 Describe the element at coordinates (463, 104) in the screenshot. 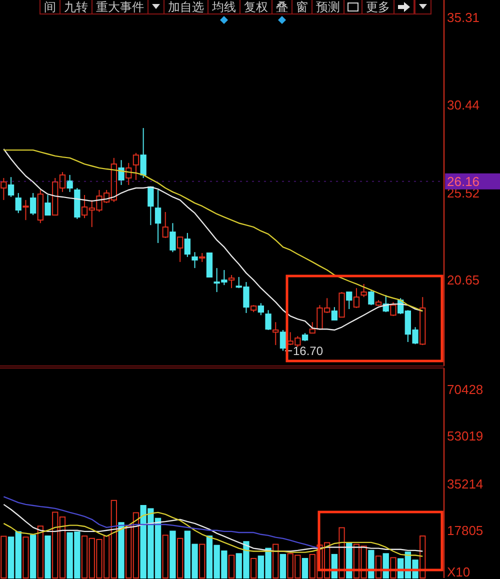

I see `y-tick-label: 30.44` at that location.